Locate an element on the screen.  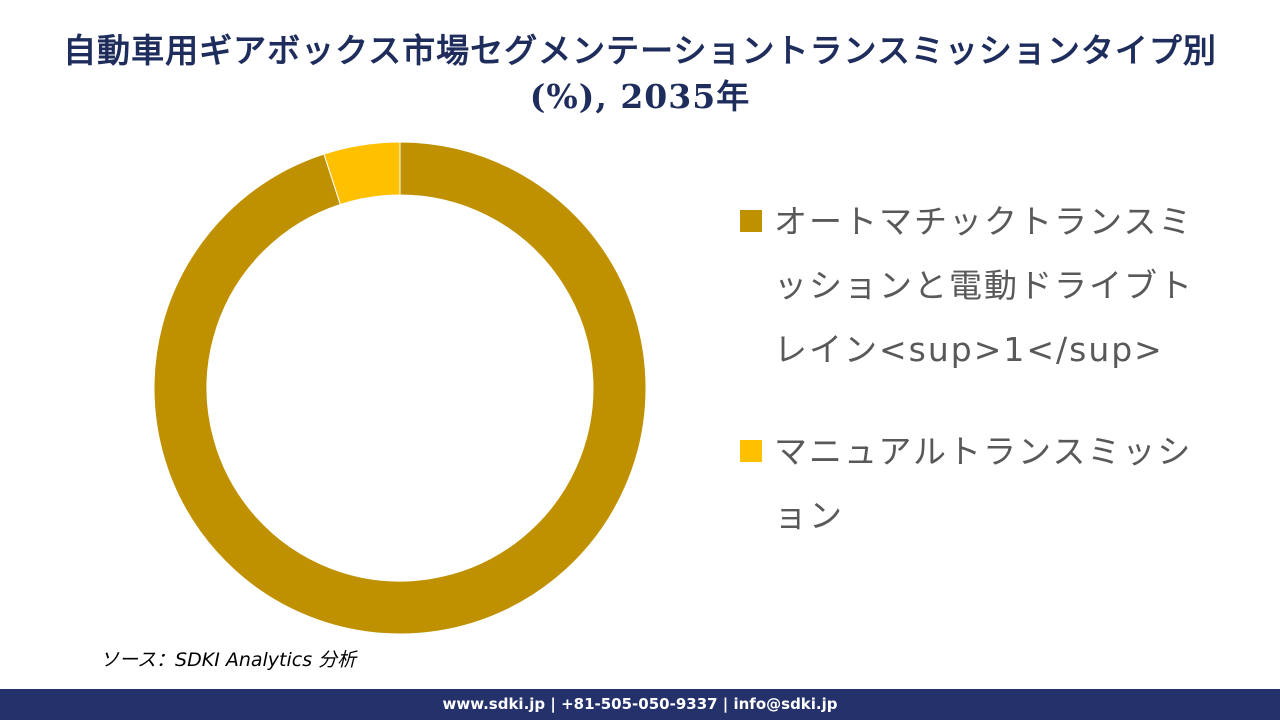
legend-label-manual: マニュアルトランスミッション is located at coordinates (983, 483).